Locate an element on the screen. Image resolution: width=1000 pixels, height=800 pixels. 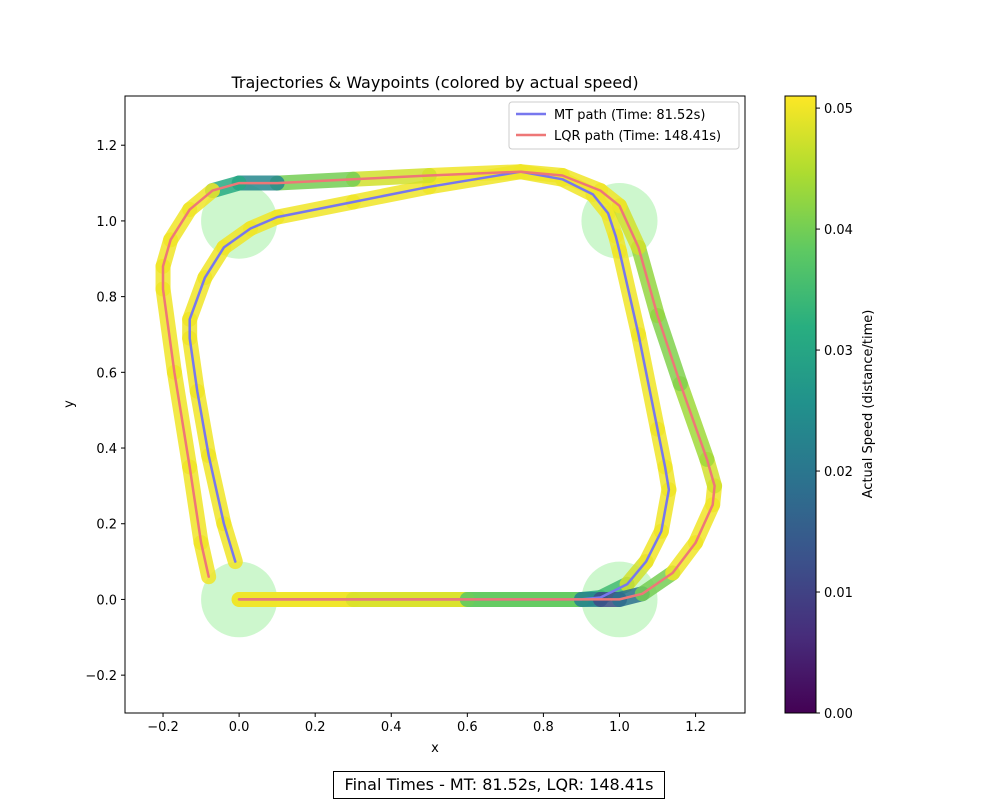
colorbar-tick-label-4: 0.04 is located at coordinates (838, 230).